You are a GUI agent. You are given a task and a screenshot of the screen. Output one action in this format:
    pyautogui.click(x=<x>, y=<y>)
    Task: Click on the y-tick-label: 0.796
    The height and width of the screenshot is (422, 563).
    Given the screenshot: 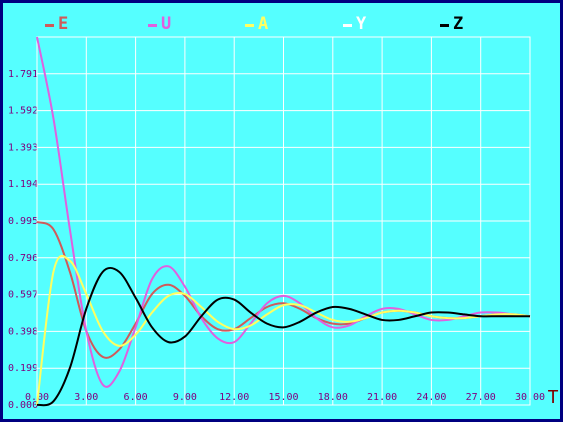 What is the action you would take?
    pyautogui.click(x=23, y=258)
    